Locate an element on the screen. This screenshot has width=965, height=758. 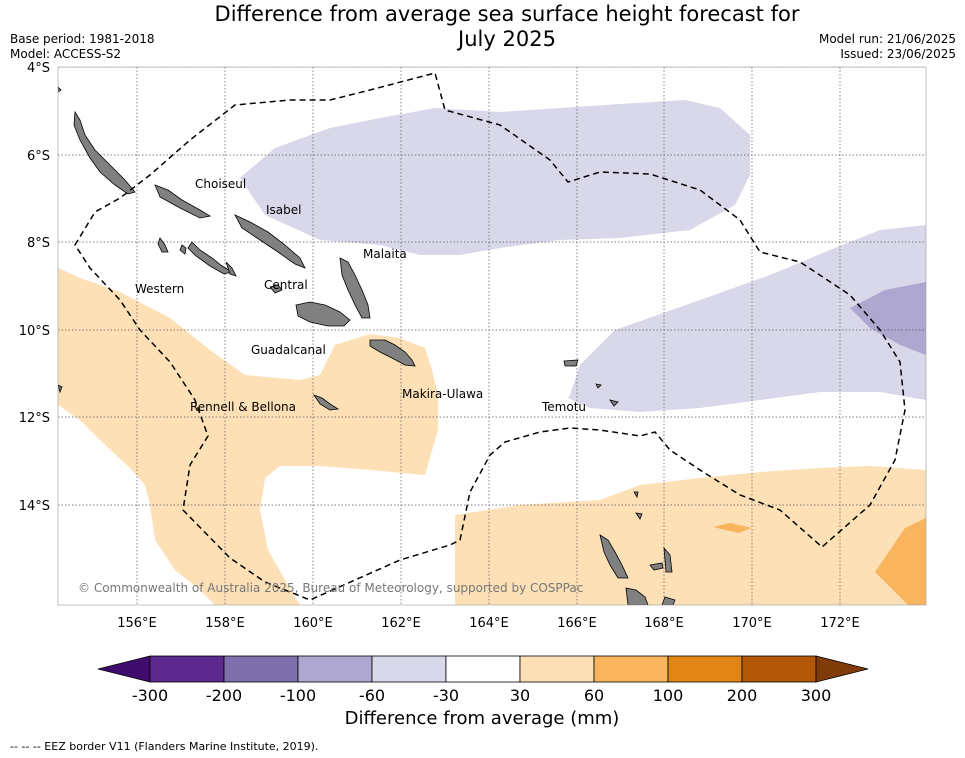
lat-label: 14°S is located at coordinates (34, 506).